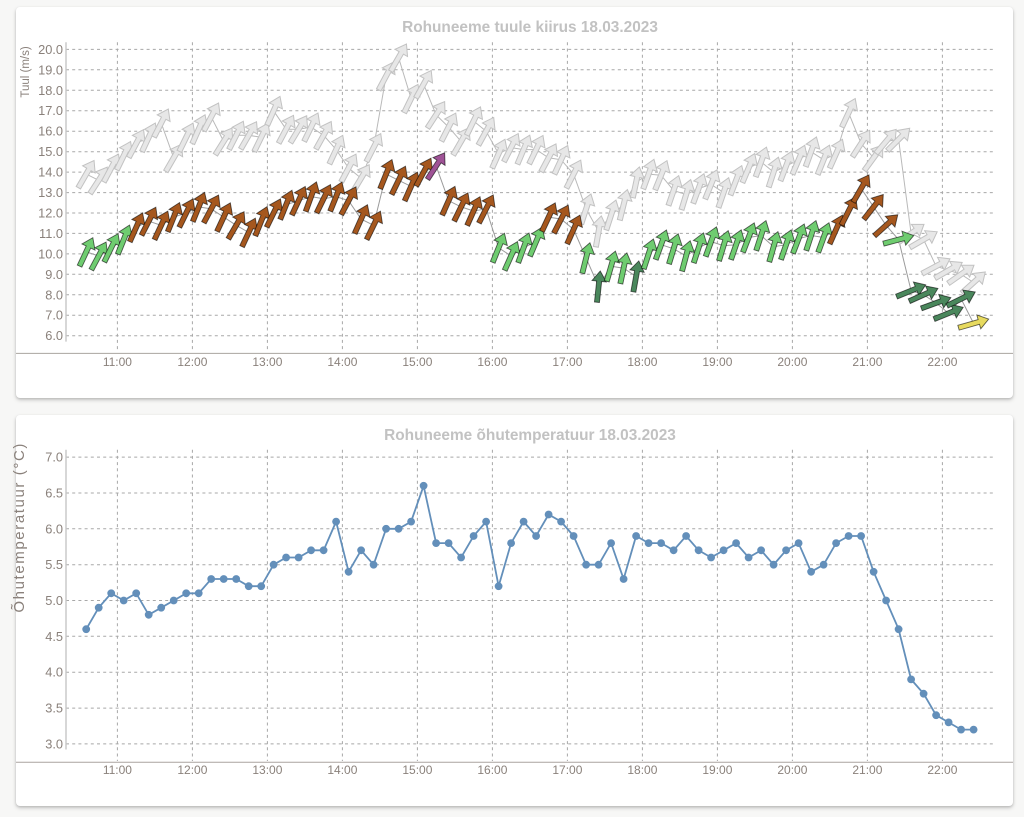 This screenshot has height=817, width=1024. Describe the element at coordinates (54, 294) in the screenshot. I see `svg-text: 8.0` at that location.